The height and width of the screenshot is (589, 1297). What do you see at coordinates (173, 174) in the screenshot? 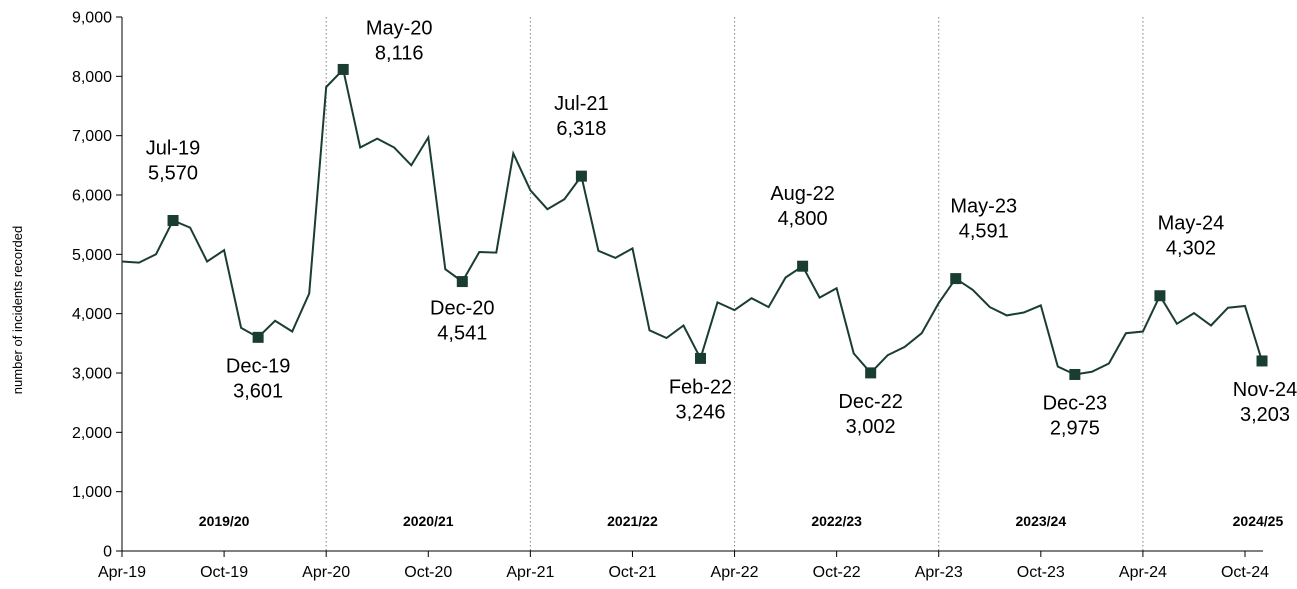
I see `annotation-value: 5,570` at bounding box center [173, 174].